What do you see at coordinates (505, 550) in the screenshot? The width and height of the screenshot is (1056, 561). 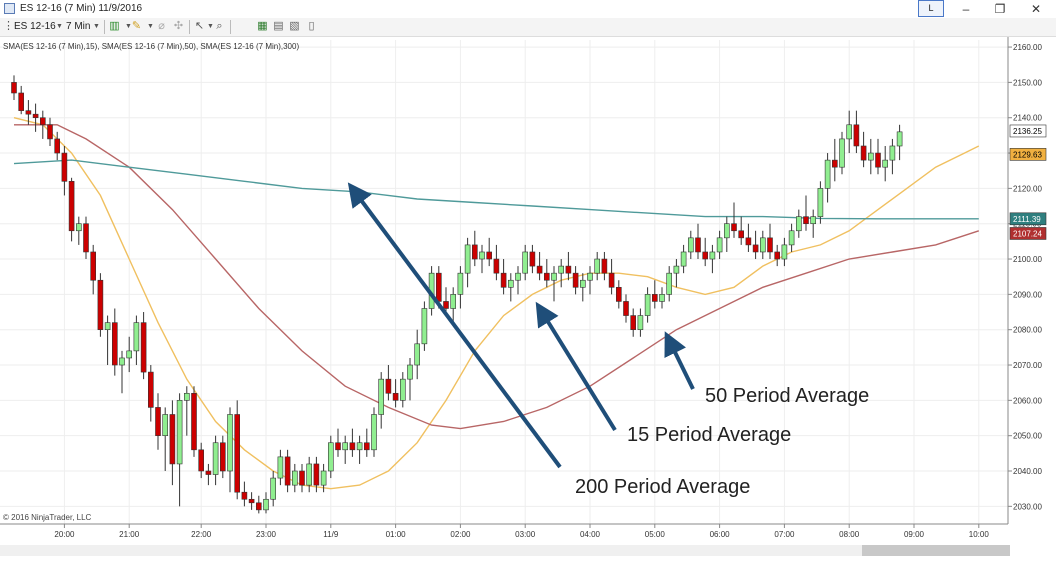 I see `horizontal-scrollbar` at bounding box center [505, 550].